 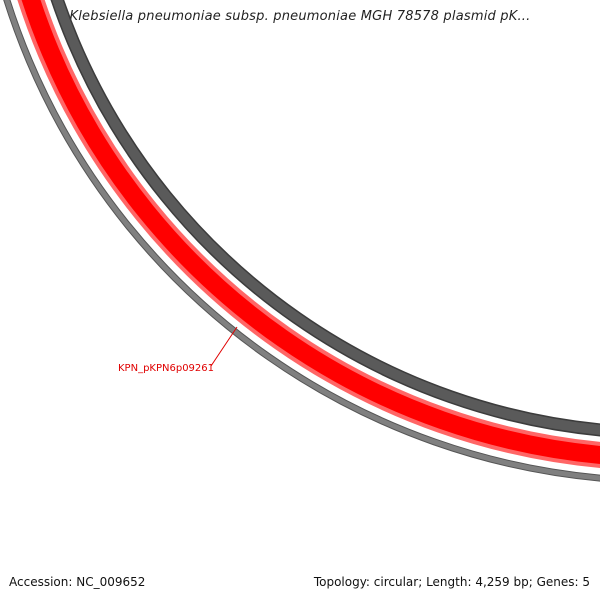 I want to click on gene-label: KPN_pKPN6p09261, so click(x=166, y=368).